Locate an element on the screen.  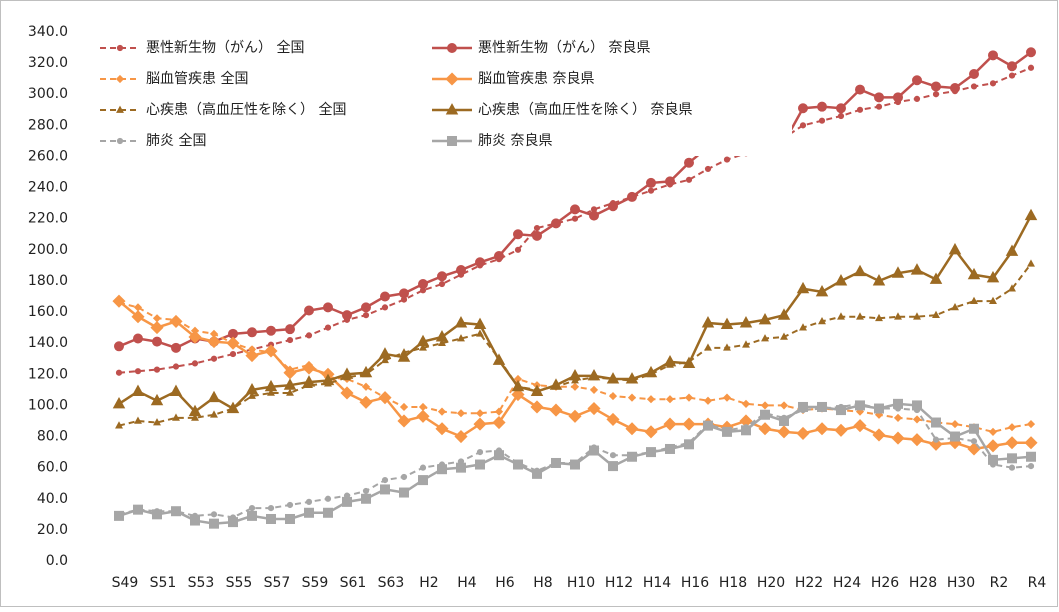
y-tick-label: 120.0 is located at coordinates (48, 374).